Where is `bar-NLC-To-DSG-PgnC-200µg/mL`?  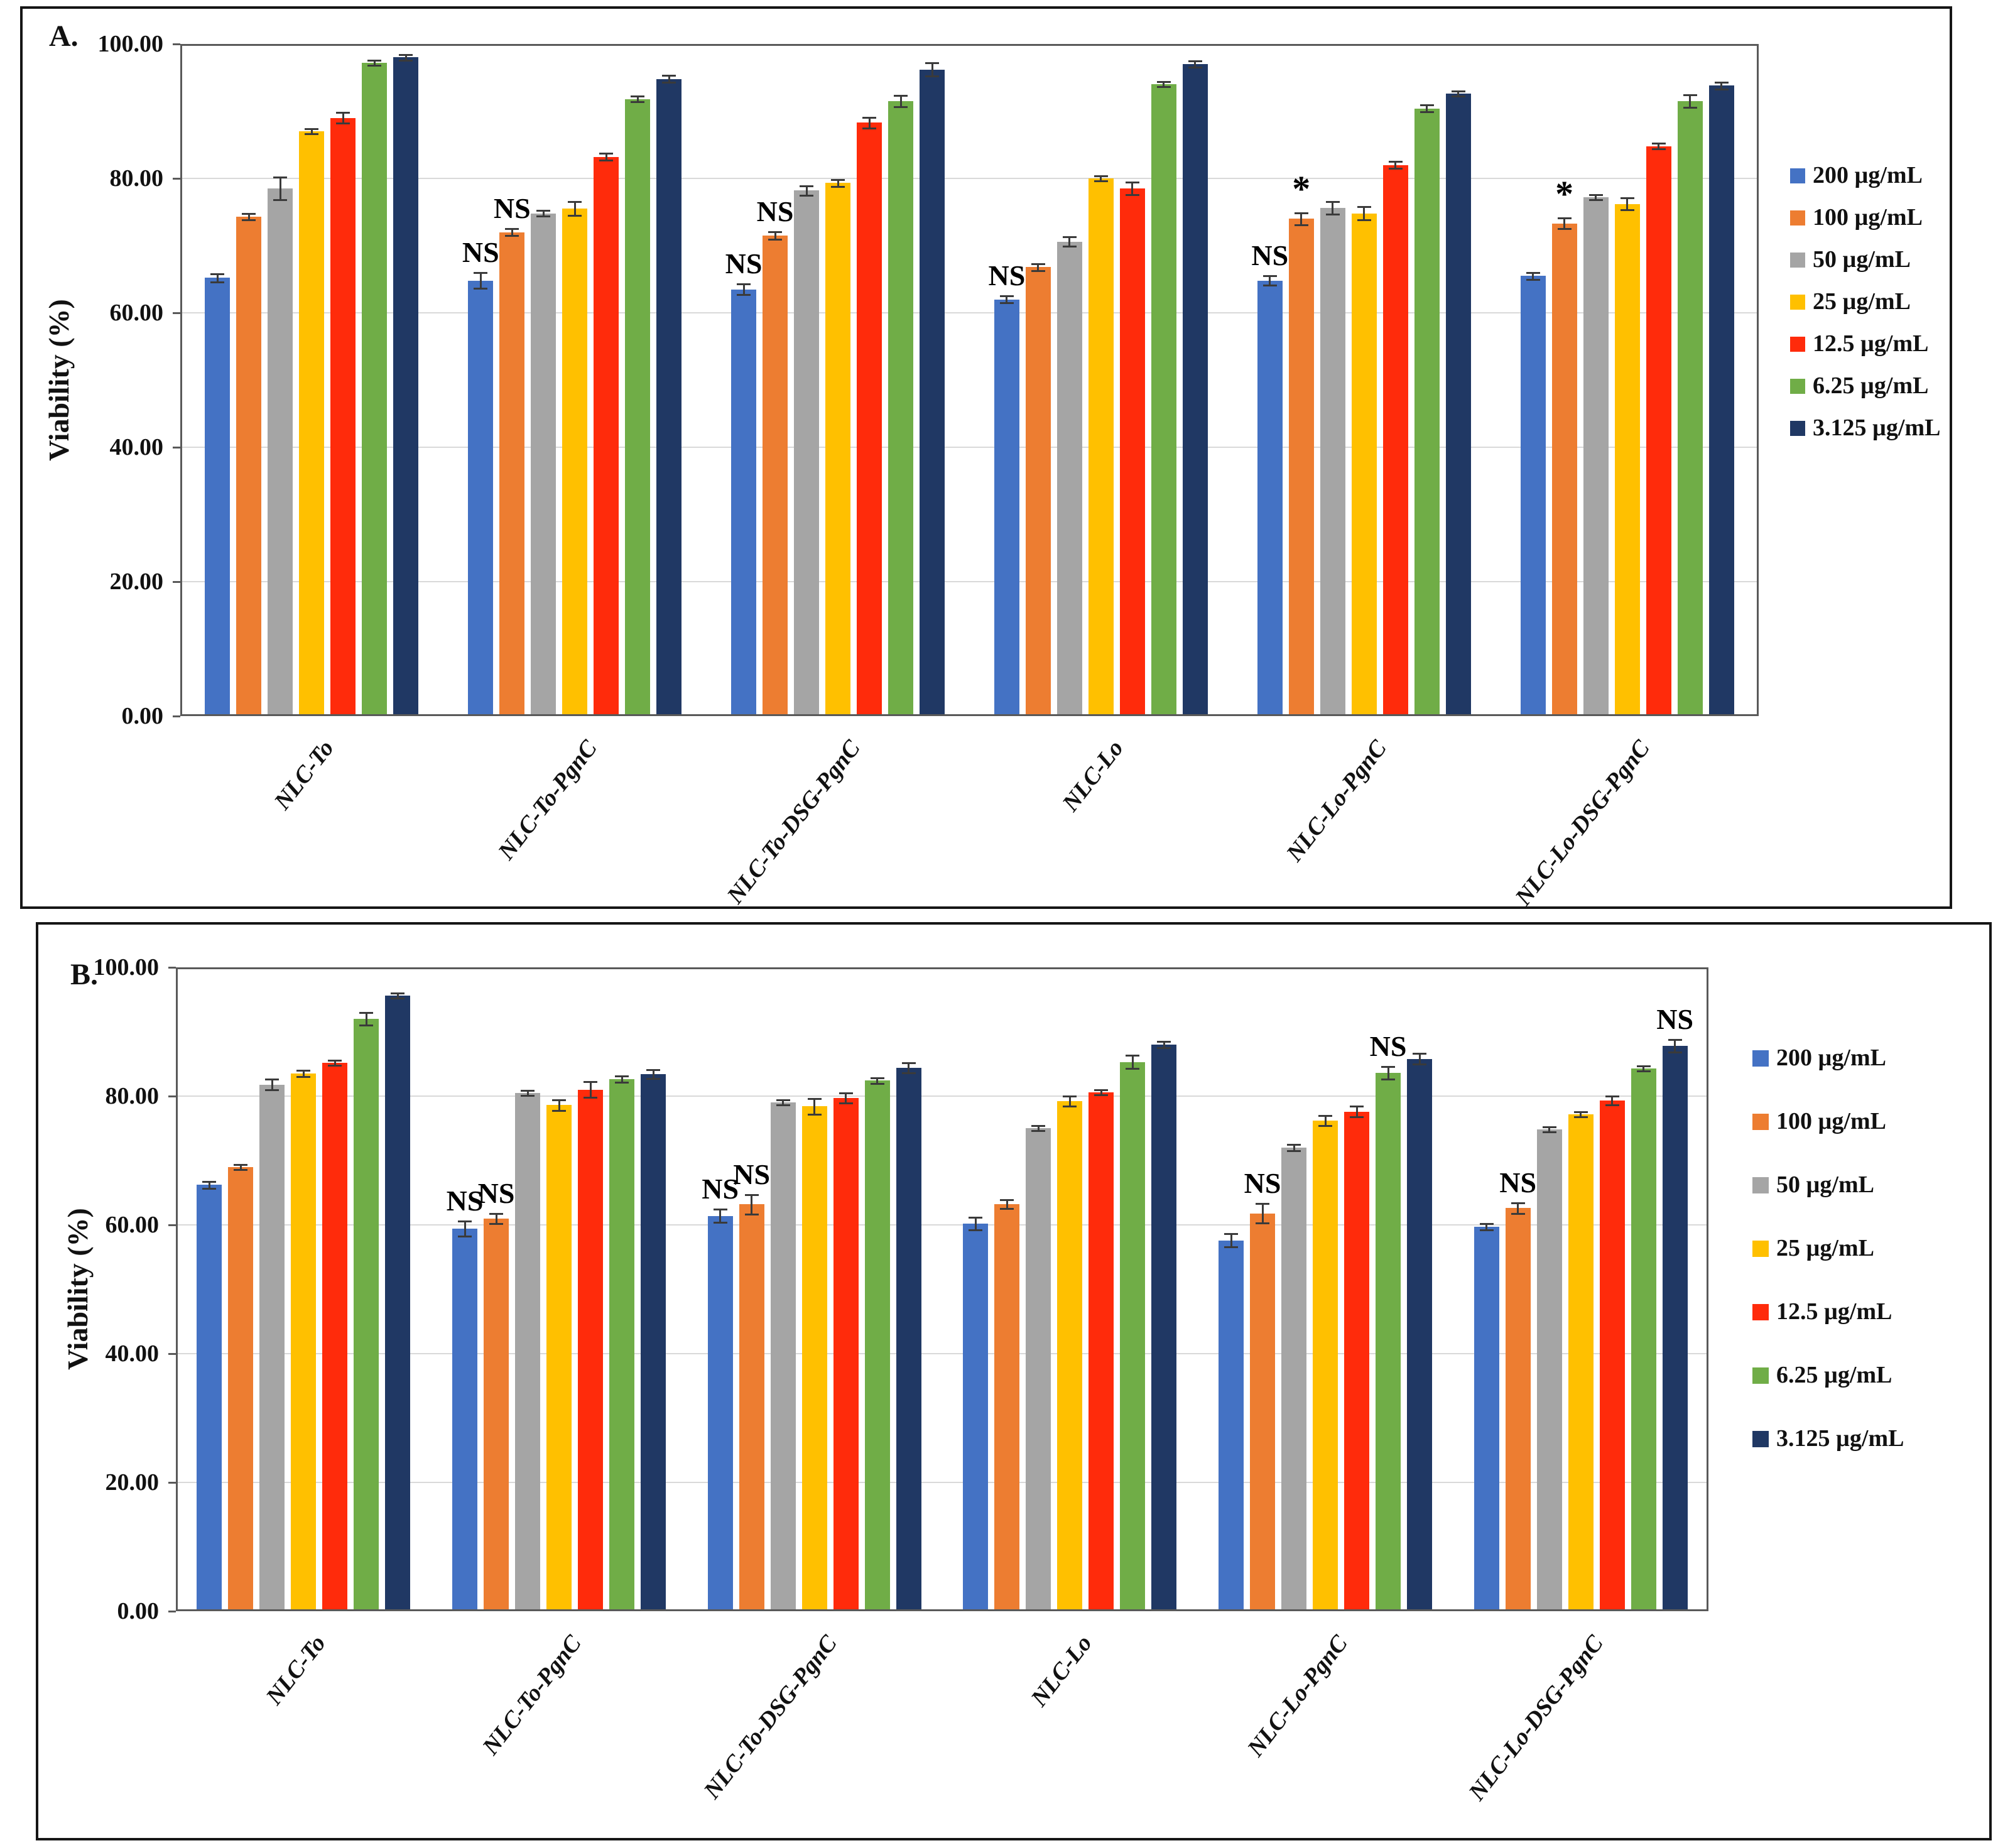 bar-NLC-To-DSG-PgnC-200µg/mL is located at coordinates (720, 1412).